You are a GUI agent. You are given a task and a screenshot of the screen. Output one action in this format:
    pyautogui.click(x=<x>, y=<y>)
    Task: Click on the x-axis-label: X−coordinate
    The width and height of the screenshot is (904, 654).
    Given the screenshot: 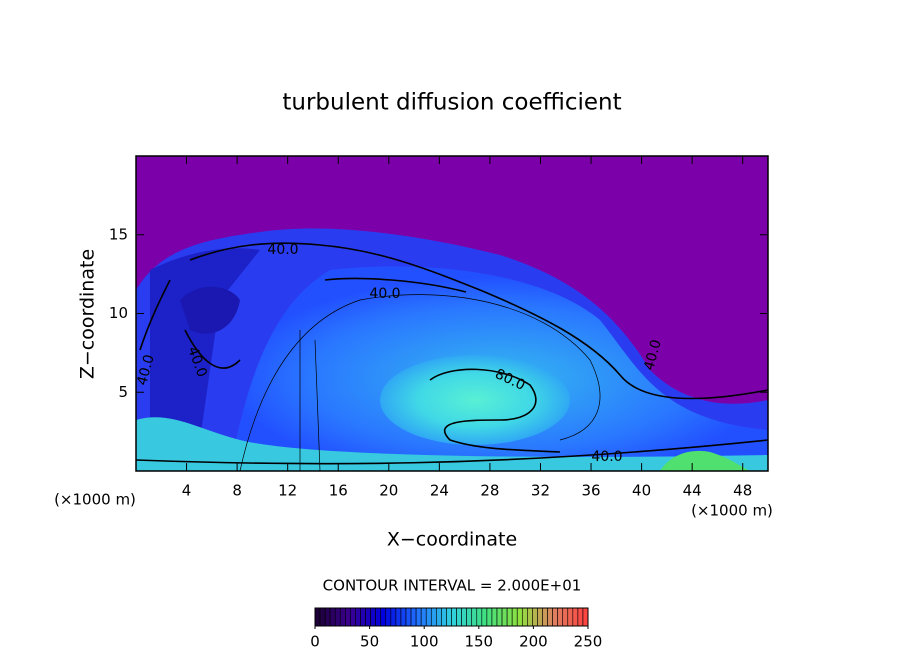 What is the action you would take?
    pyautogui.click(x=452, y=540)
    